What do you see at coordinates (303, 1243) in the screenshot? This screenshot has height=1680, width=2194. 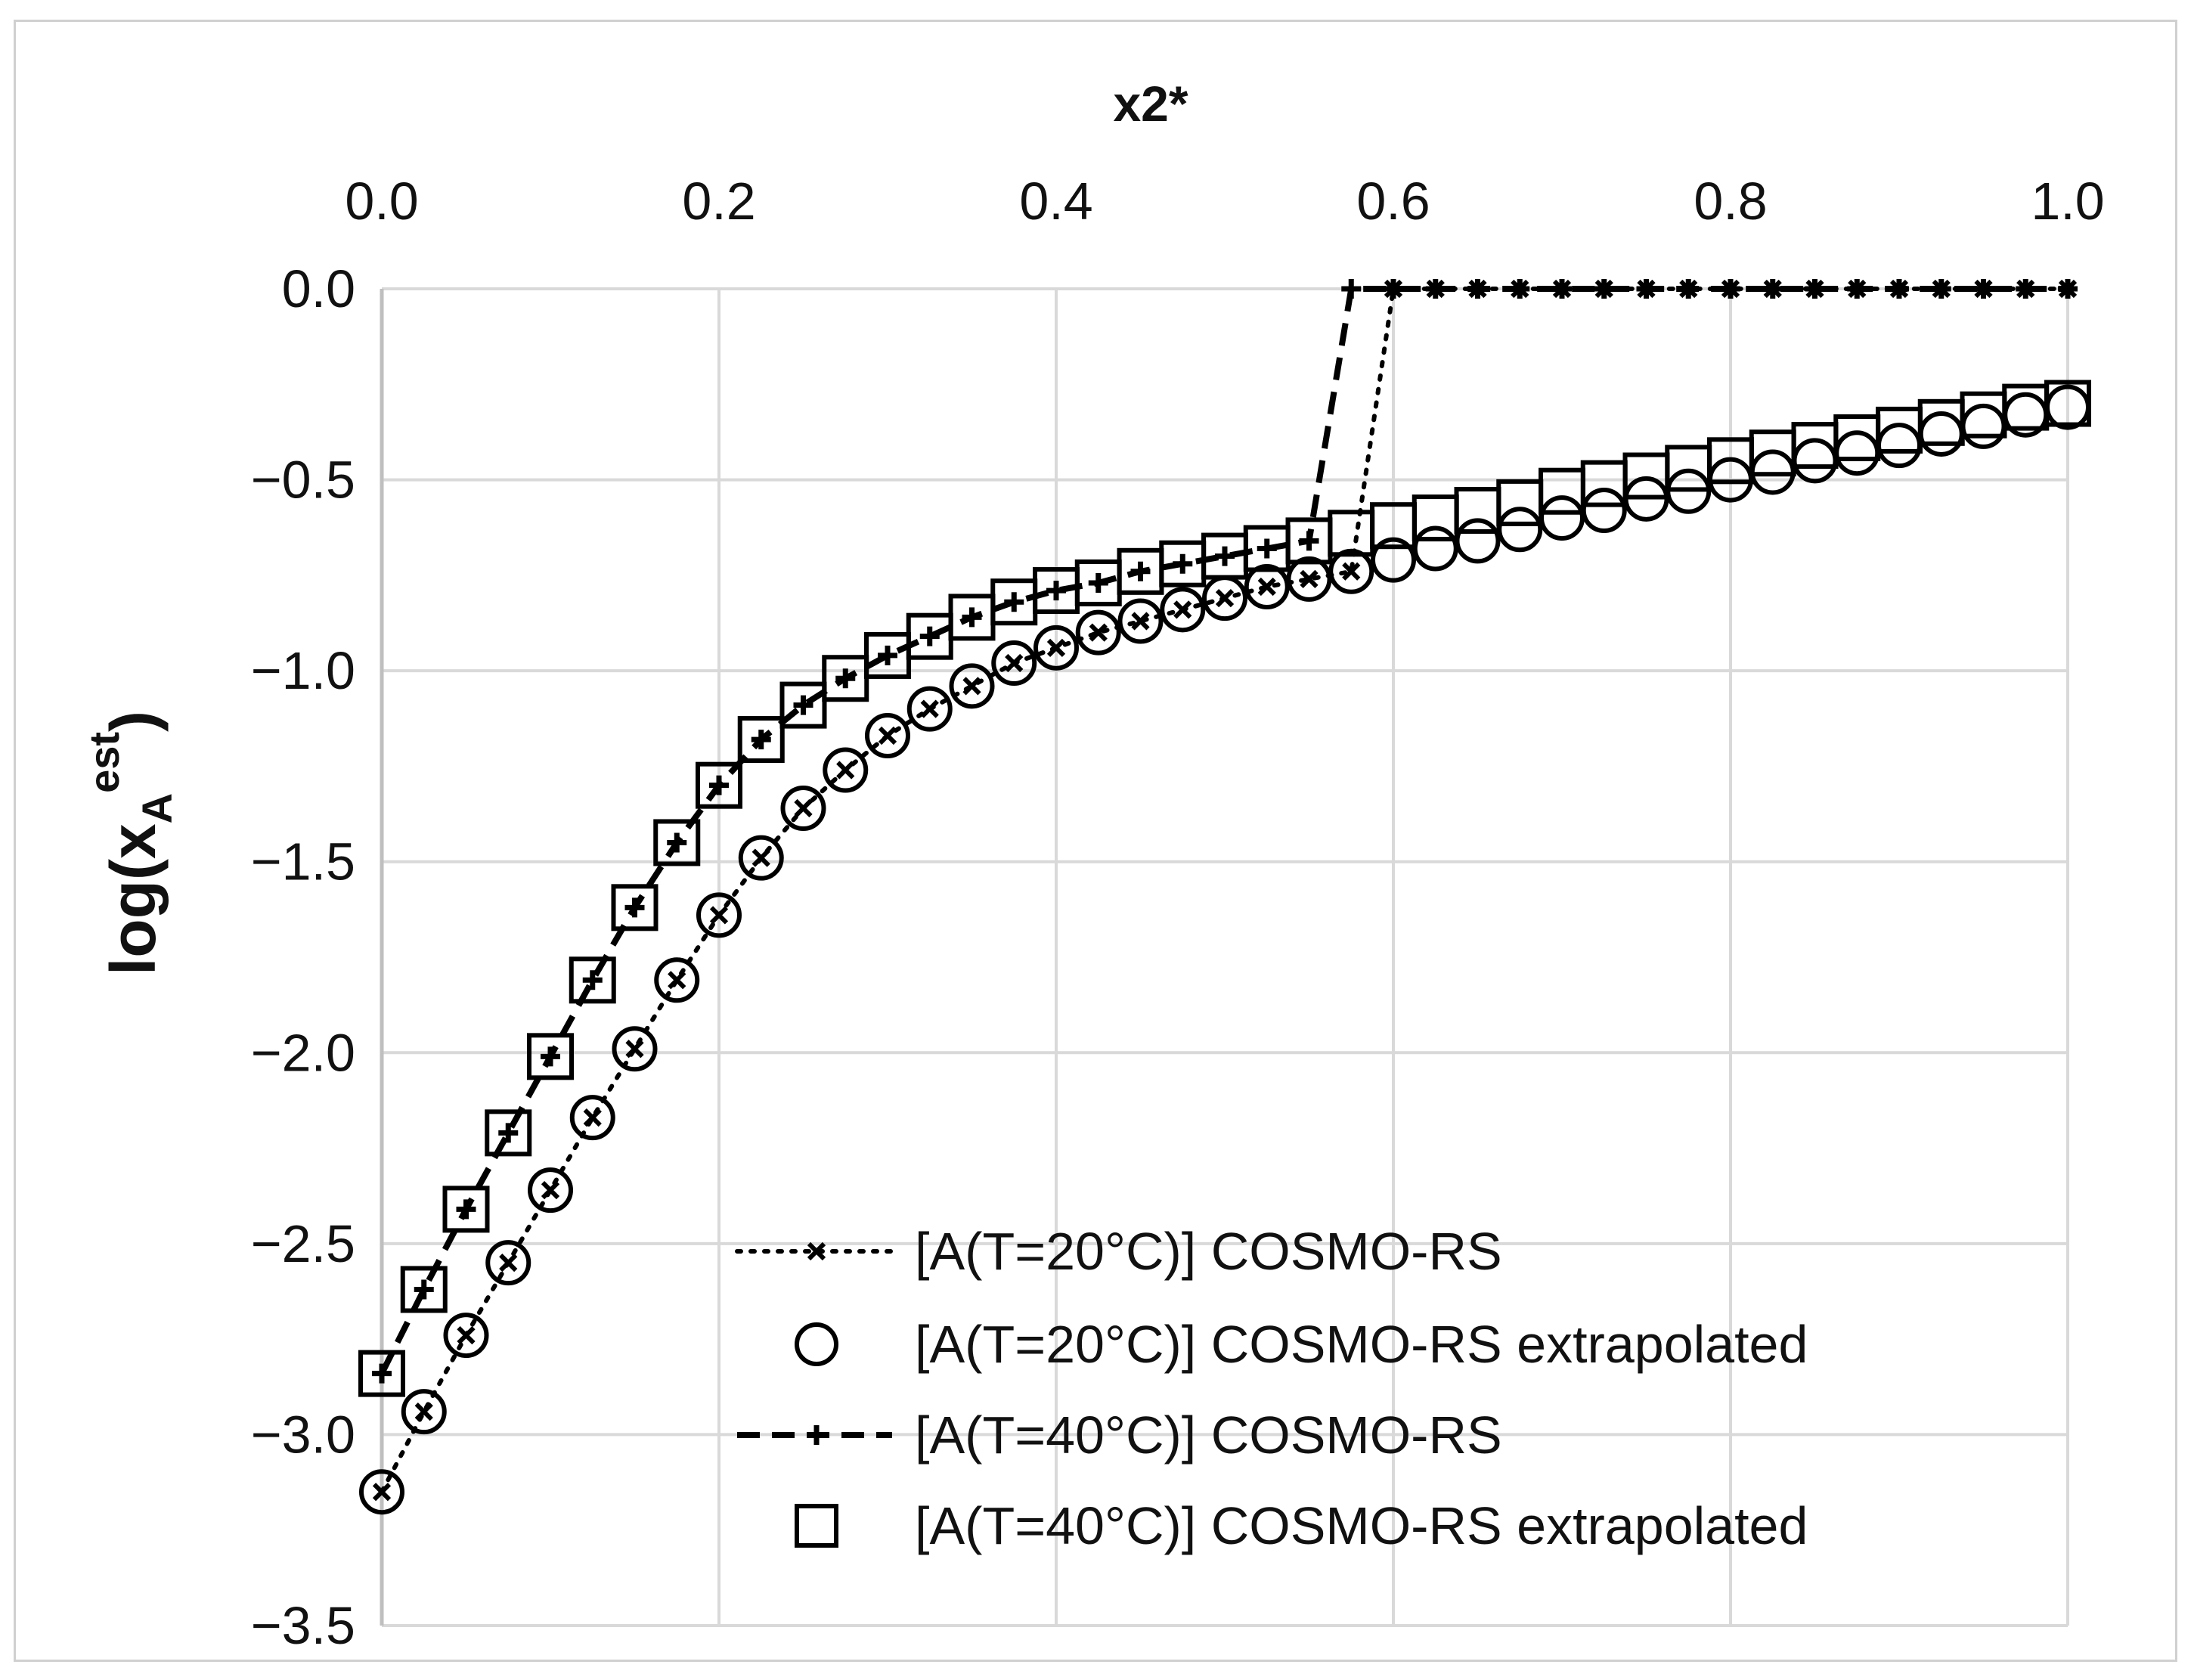 I see `y-tick-label: −2.5` at bounding box center [303, 1243].